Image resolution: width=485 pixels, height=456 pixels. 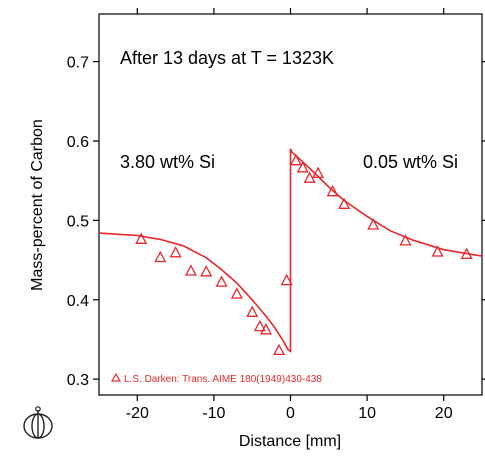 I want to click on left-alloy-annotation: 3.80 wt% Si, so click(x=167, y=162).